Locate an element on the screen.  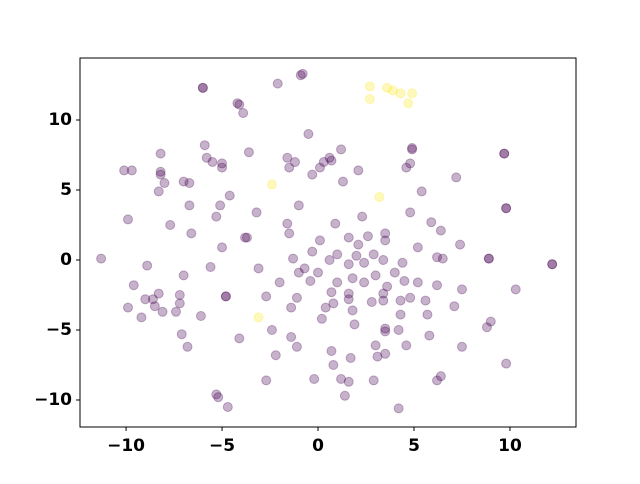
y-tick-label: 10 is located at coordinates (60, 120).